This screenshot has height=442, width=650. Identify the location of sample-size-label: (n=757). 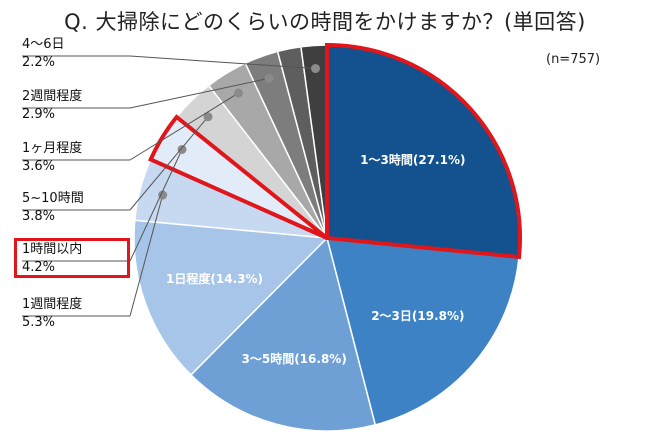
(573, 59).